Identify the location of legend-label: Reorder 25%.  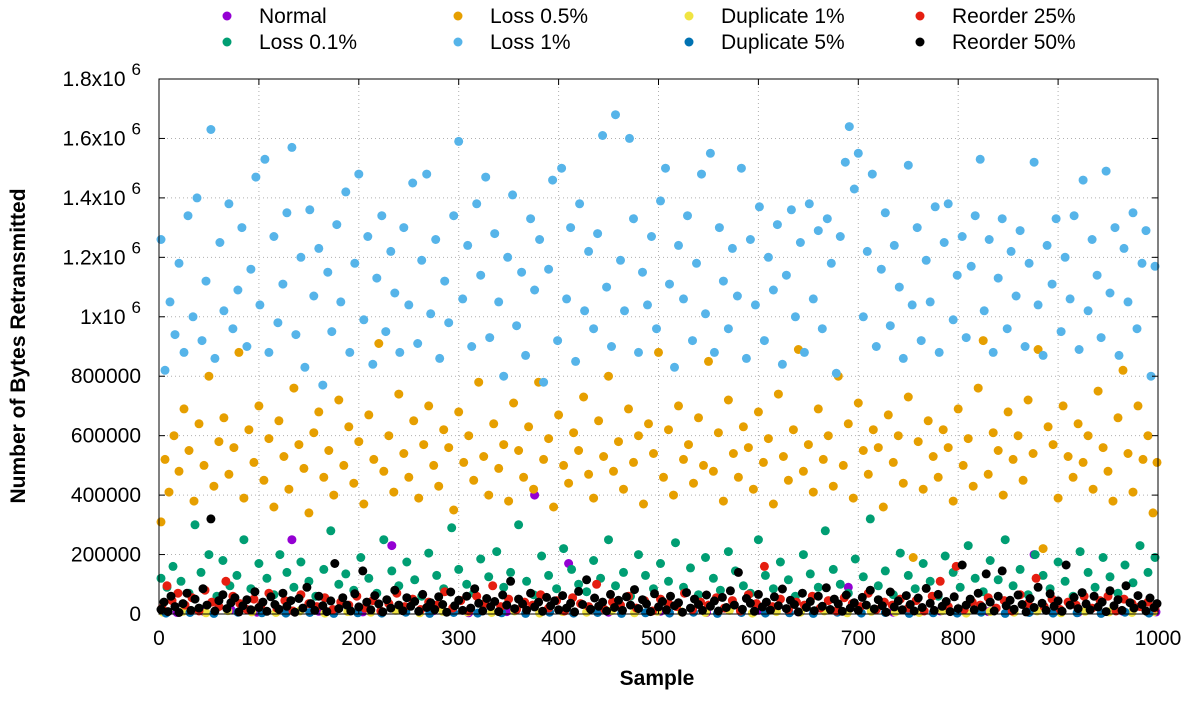
(1014, 16).